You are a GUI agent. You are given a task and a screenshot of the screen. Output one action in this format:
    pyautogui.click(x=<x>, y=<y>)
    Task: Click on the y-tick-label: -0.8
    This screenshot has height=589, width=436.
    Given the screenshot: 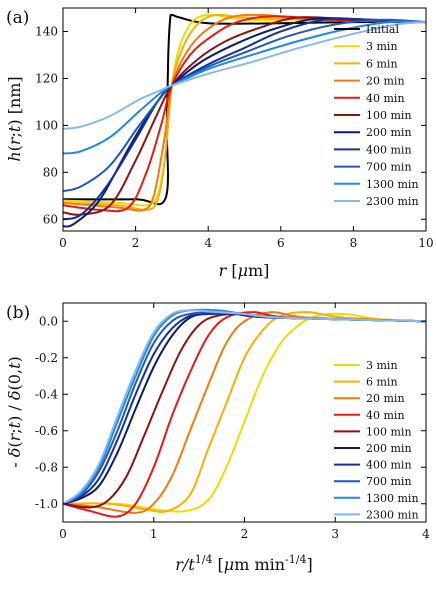 What is the action you would take?
    pyautogui.click(x=46, y=467)
    